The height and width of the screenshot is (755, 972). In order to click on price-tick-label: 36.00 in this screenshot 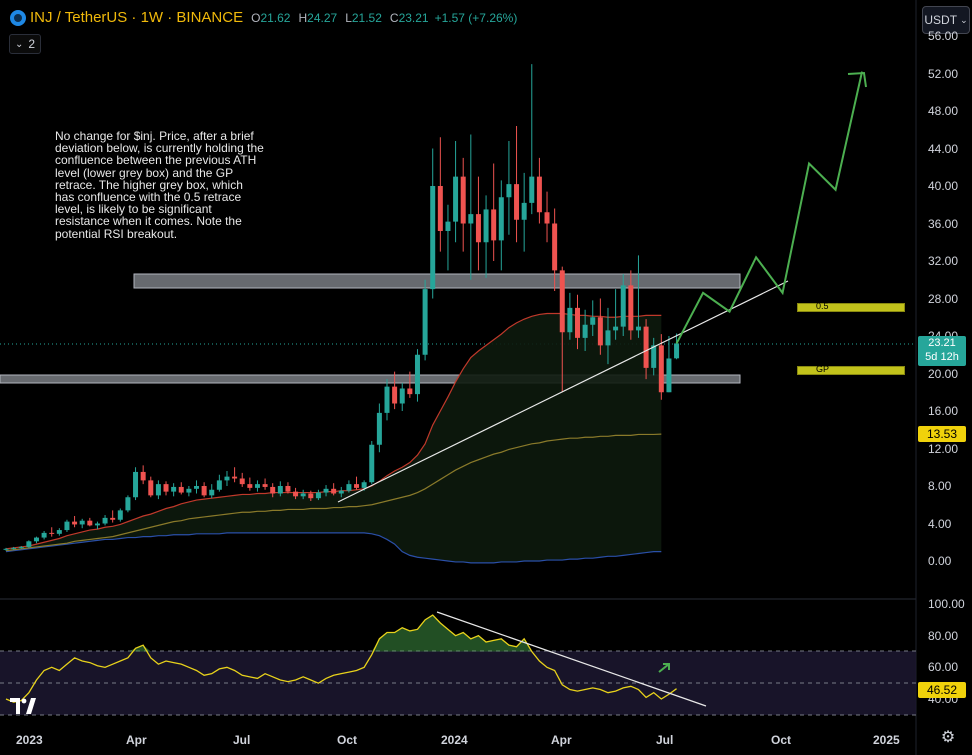, I will do `click(943, 223)`.